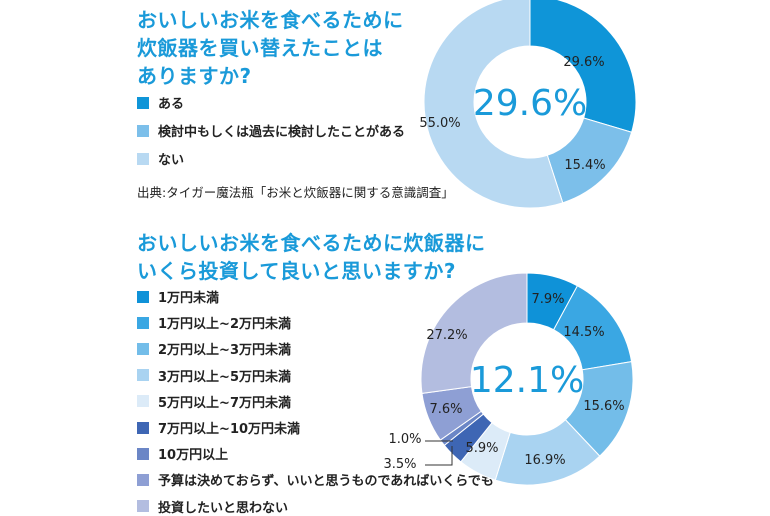 The image size is (770, 516). I want to click on legend-item: ある, so click(160, 102).